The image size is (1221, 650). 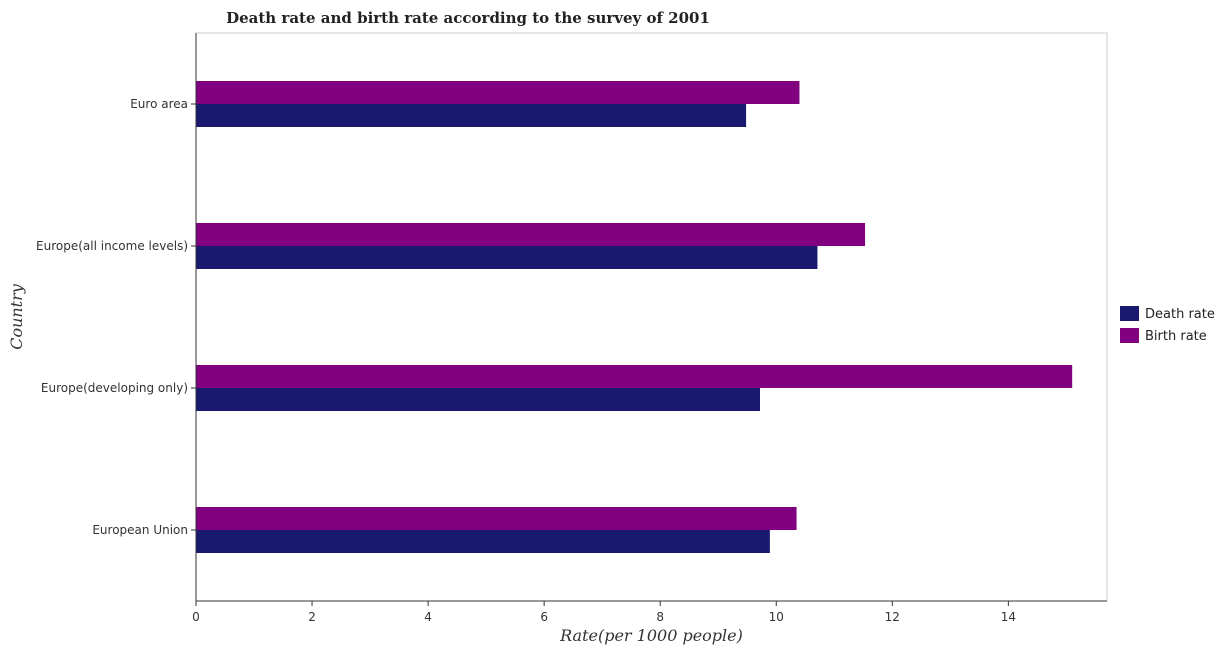 What do you see at coordinates (112, 246) in the screenshot?
I see `y-tick-label: Europe(all income levels)` at bounding box center [112, 246].